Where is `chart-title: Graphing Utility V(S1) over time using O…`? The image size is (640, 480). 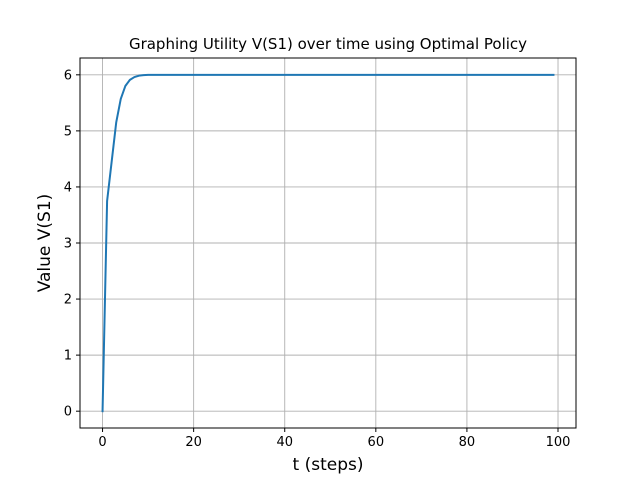 chart-title: Graphing Utility V(S1) over time using O… is located at coordinates (328, 44).